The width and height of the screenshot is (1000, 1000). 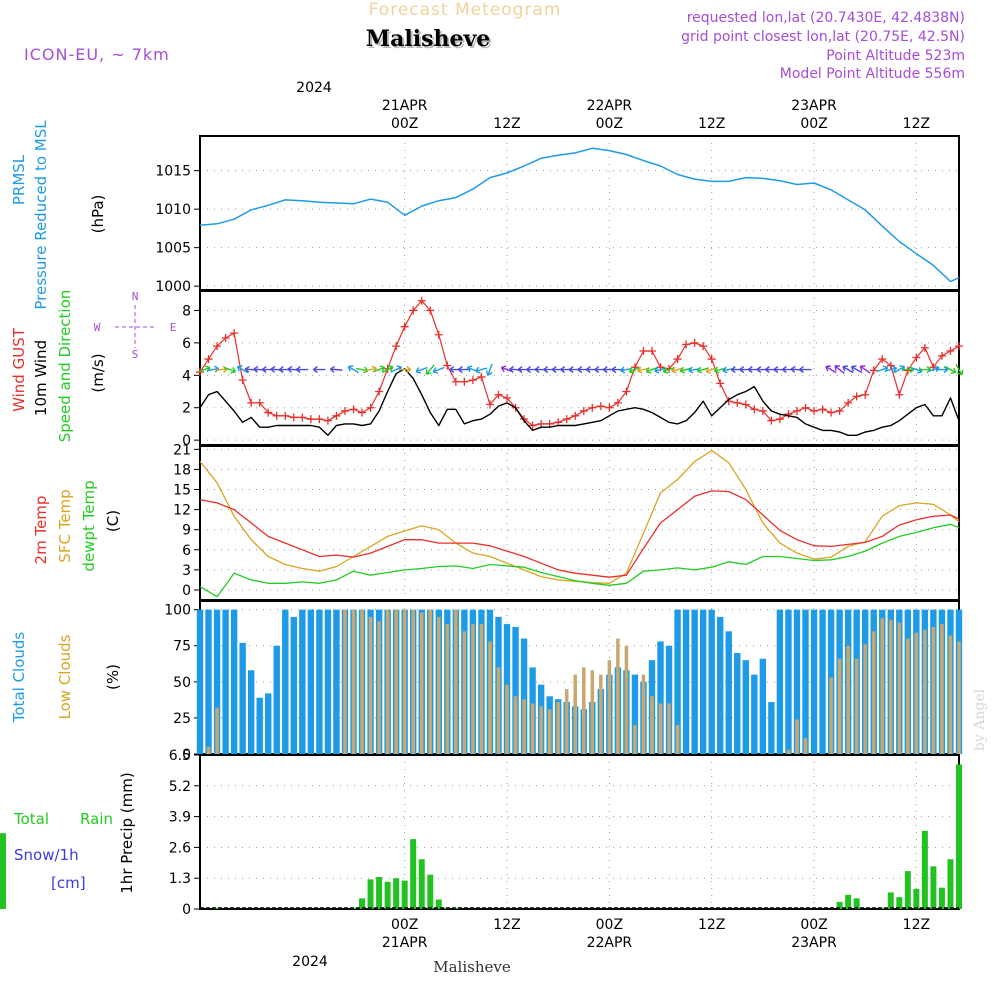 What do you see at coordinates (656, 934) in the screenshot?
I see `bottom-axis-labels: 00Z 21APR 12Z 00Z 22APR 12Z 00Z 23APR 12Z` at bounding box center [656, 934].